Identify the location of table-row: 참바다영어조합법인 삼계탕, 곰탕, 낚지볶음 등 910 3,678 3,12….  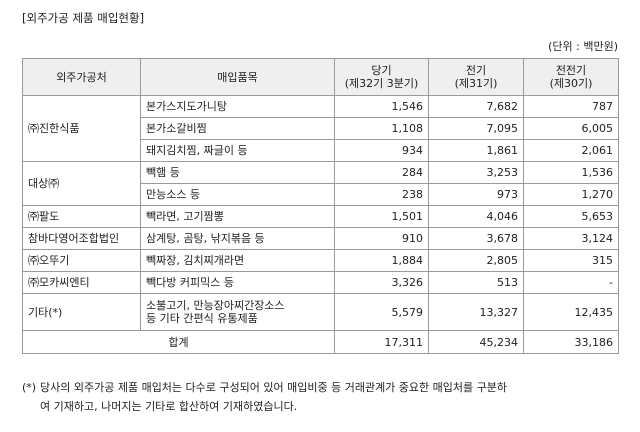
(320, 238).